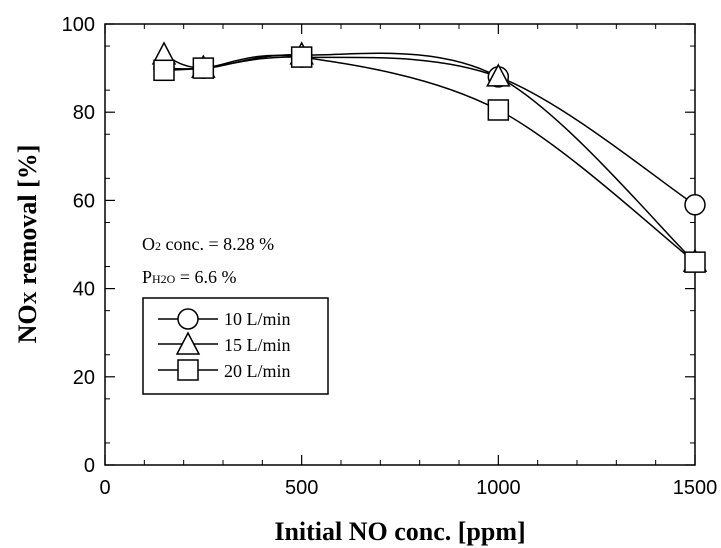 Image resolution: width=721 pixels, height=548 pixels. Describe the element at coordinates (84, 378) in the screenshot. I see `y-tick-label: 20` at that location.